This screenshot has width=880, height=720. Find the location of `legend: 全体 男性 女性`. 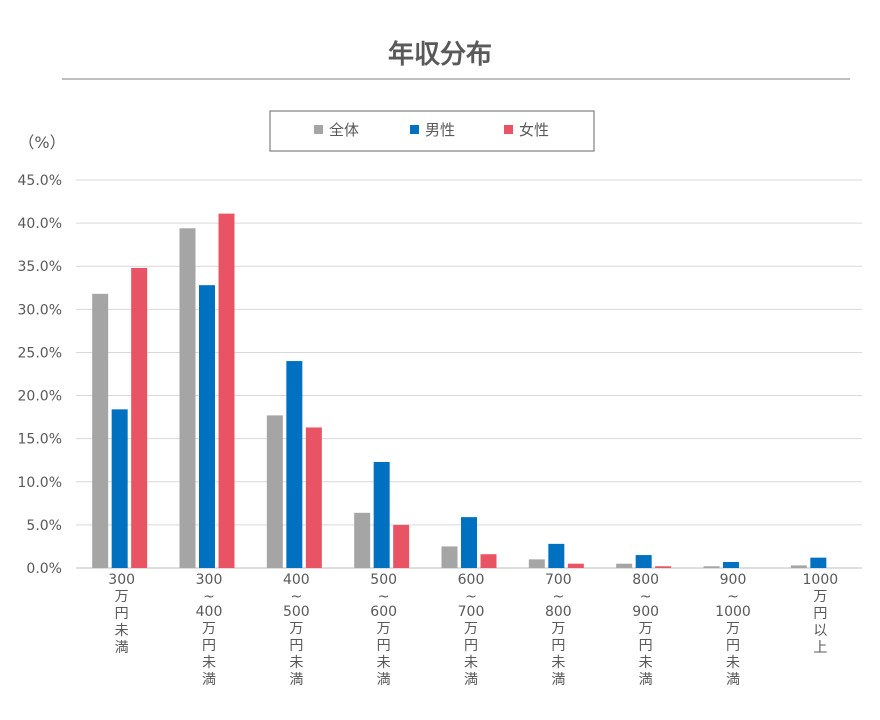

legend: 全体 男性 女性 is located at coordinates (432, 131).